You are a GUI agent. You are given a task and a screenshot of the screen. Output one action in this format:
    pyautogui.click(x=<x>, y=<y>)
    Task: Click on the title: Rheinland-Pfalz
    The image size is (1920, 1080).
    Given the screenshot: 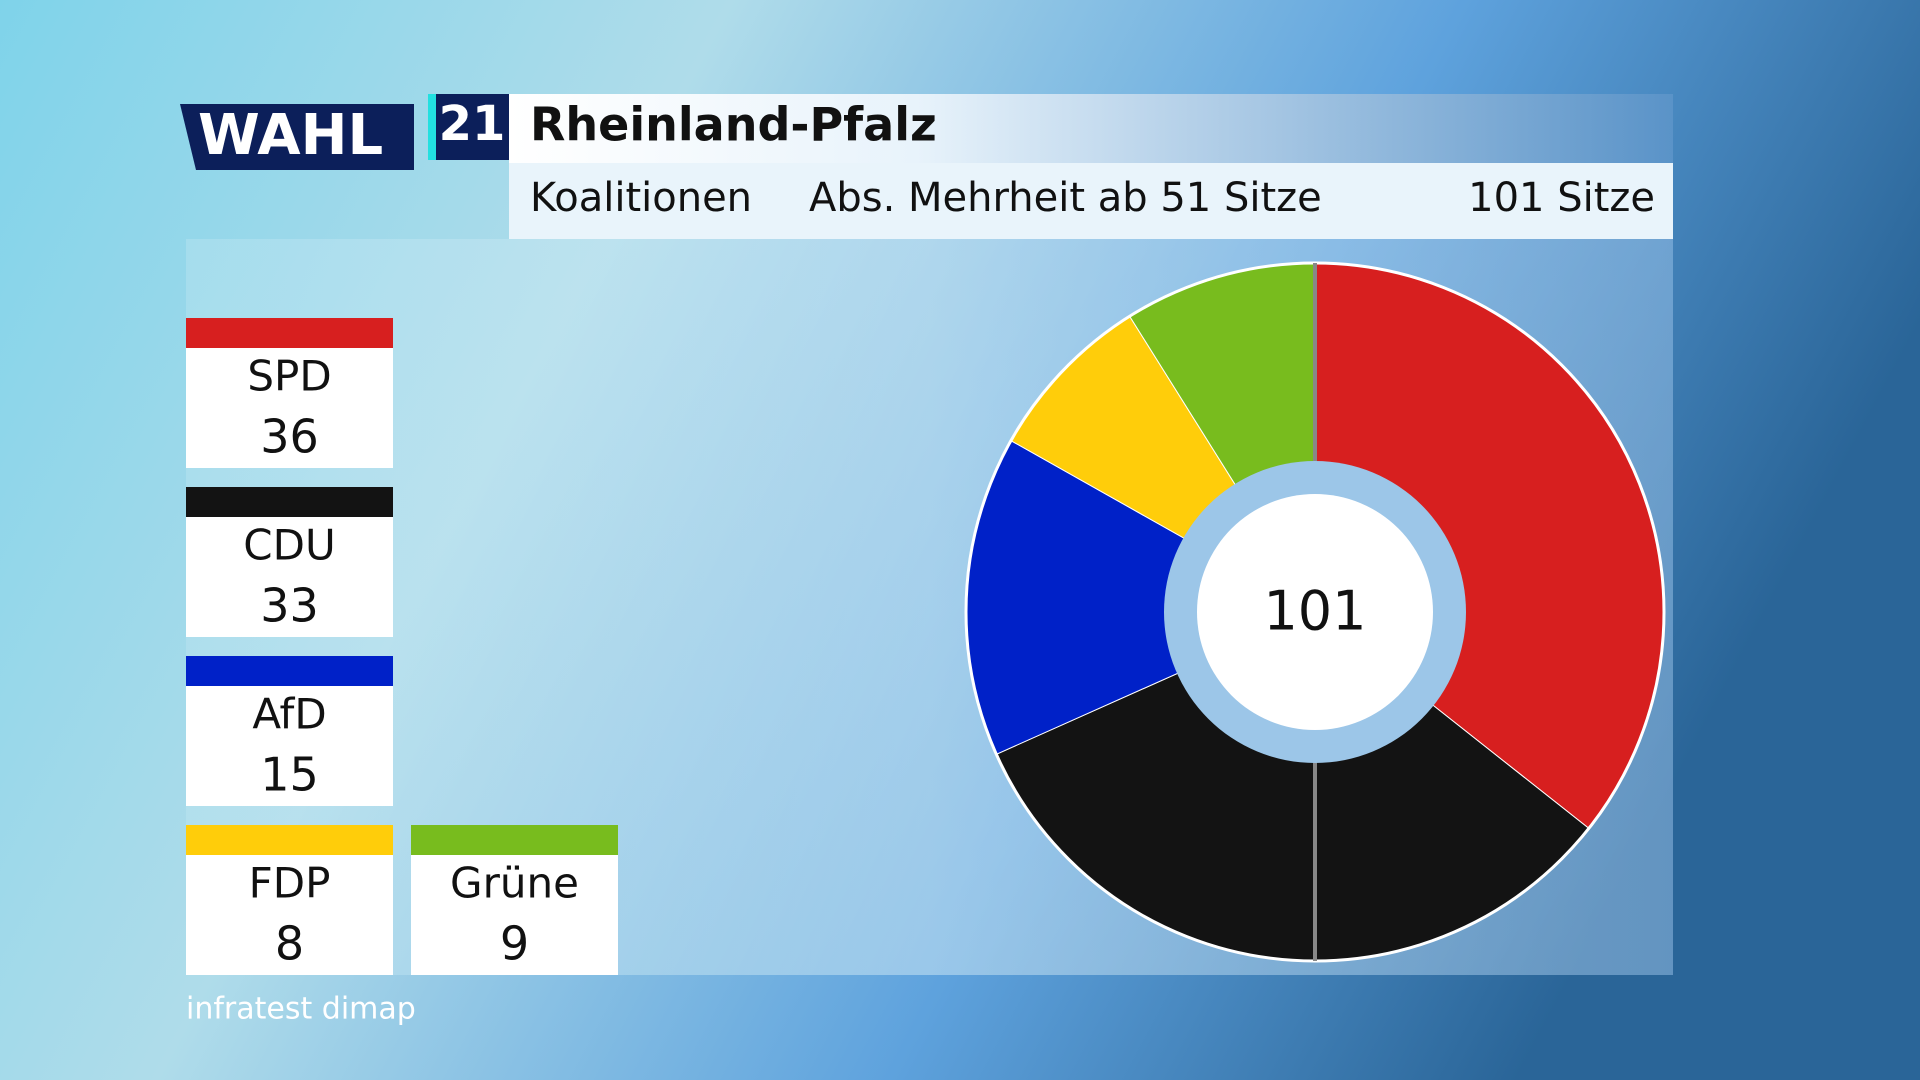 What is the action you would take?
    pyautogui.click(x=733, y=125)
    